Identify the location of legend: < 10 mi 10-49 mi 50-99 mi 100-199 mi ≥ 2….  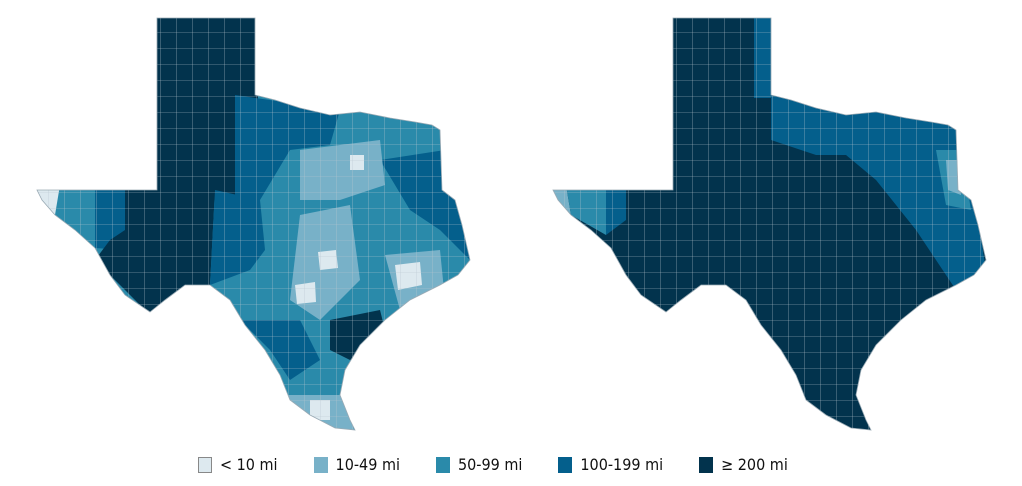
(511, 464).